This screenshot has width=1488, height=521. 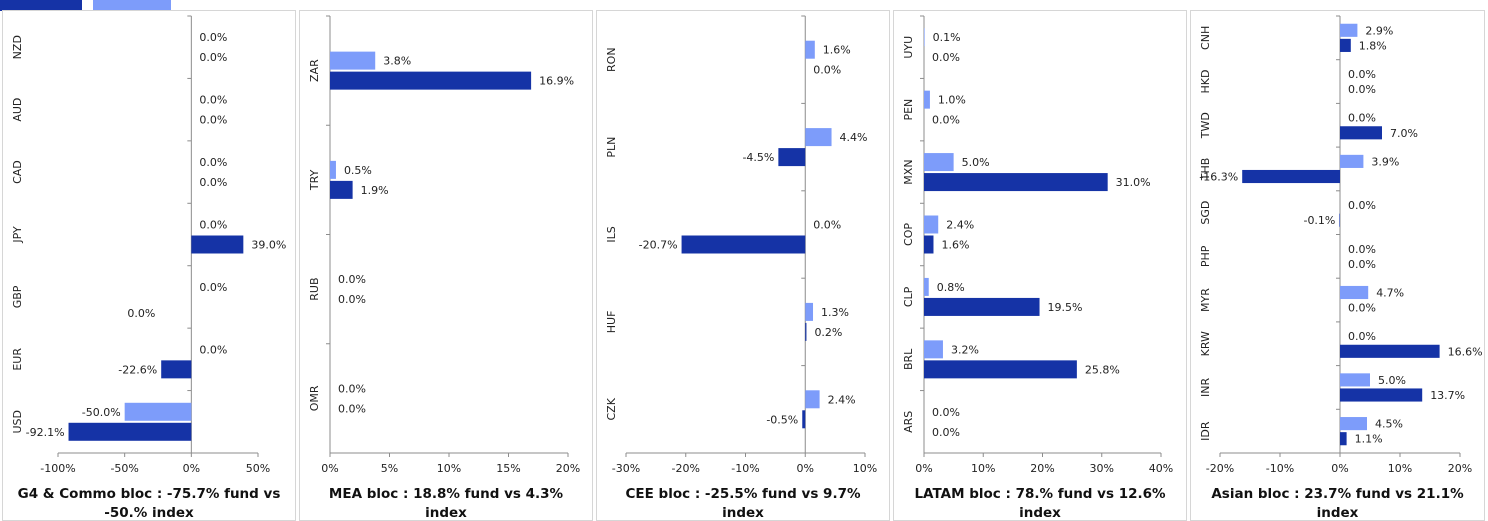 What do you see at coordinates (611, 234) in the screenshot?
I see `category-label: ILS` at bounding box center [611, 234].